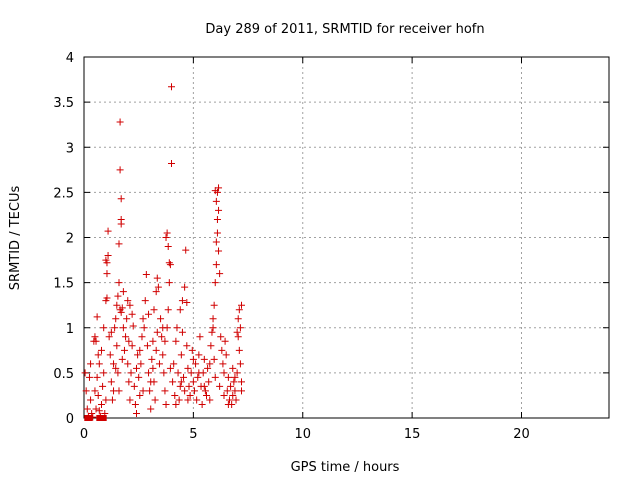 The height and width of the screenshot is (485, 640). I want to click on y-tick-label: 4, so click(70, 58).